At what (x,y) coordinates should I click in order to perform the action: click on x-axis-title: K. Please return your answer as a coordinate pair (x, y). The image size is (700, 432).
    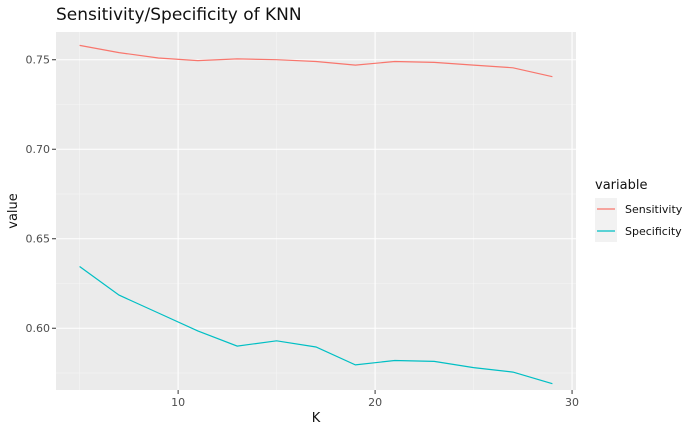
    Looking at the image, I should click on (316, 418).